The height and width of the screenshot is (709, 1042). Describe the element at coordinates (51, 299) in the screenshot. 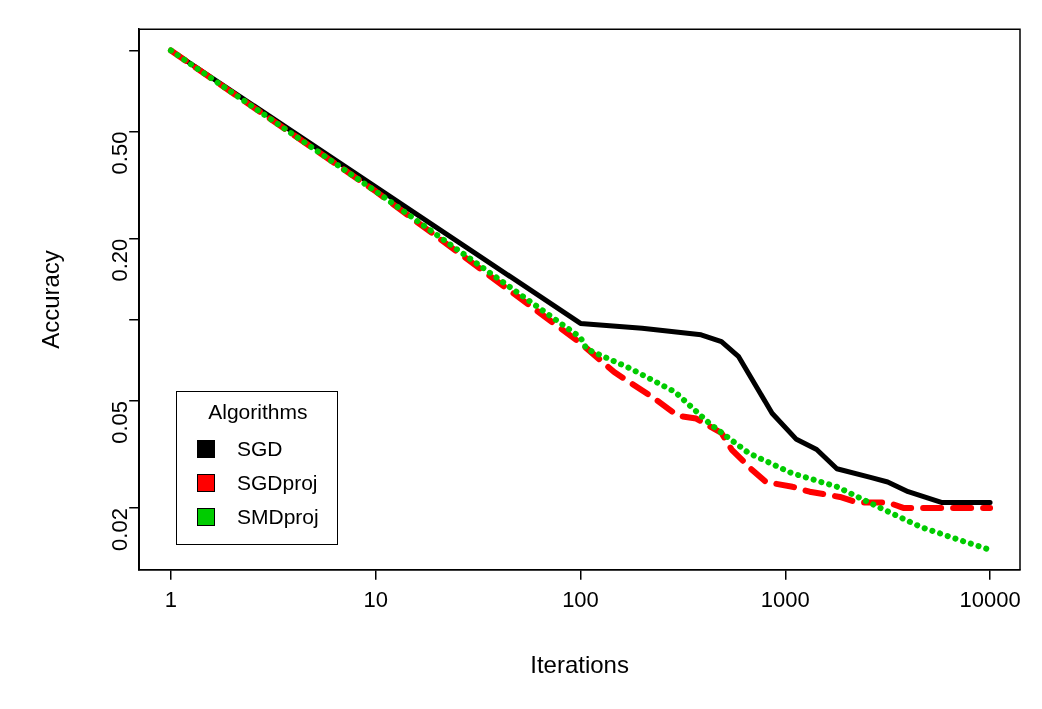

I see `y-axis-title: Accuracy` at that location.